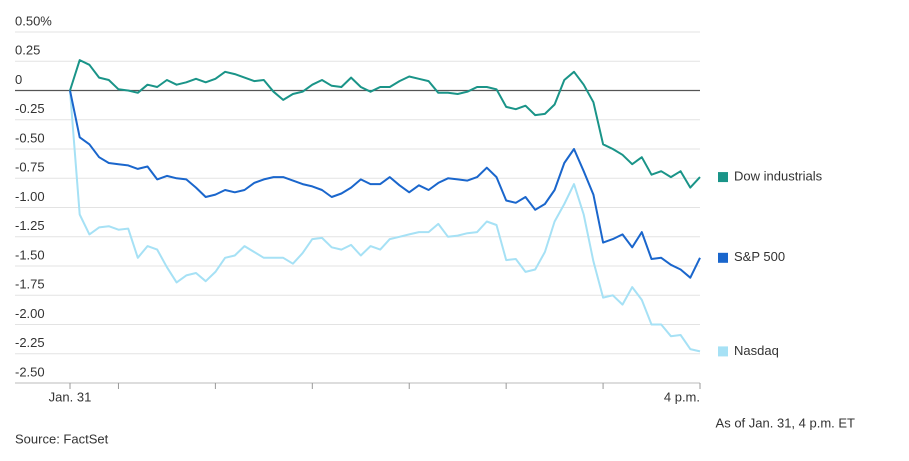 The height and width of the screenshot is (461, 909). What do you see at coordinates (30, 196) in the screenshot?
I see `y-tick-label: -1.00` at bounding box center [30, 196].